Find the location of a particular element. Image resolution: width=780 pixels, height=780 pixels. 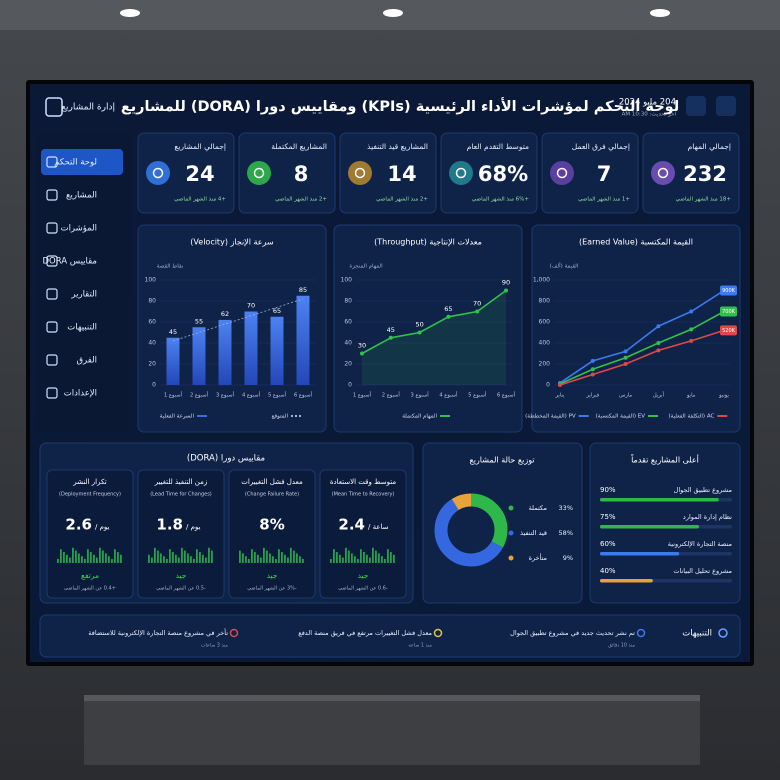

nav-item: مقاييس DORA is located at coordinates (69, 262).